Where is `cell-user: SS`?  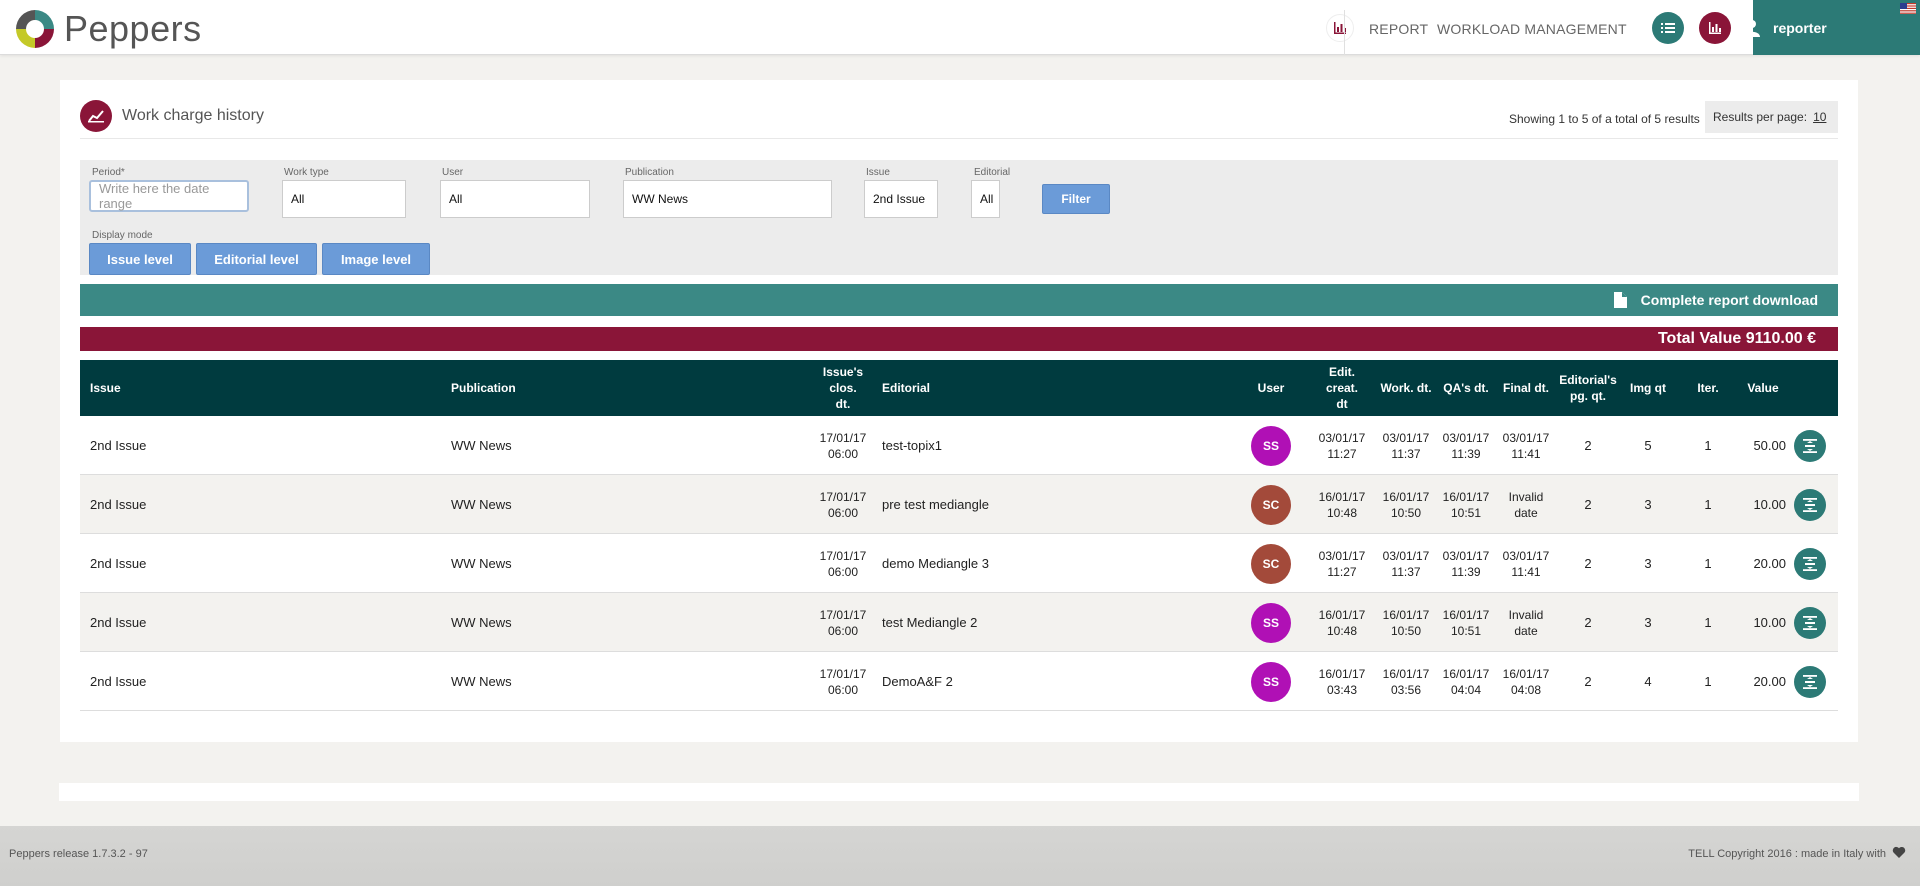
cell-user: SS is located at coordinates (1271, 445).